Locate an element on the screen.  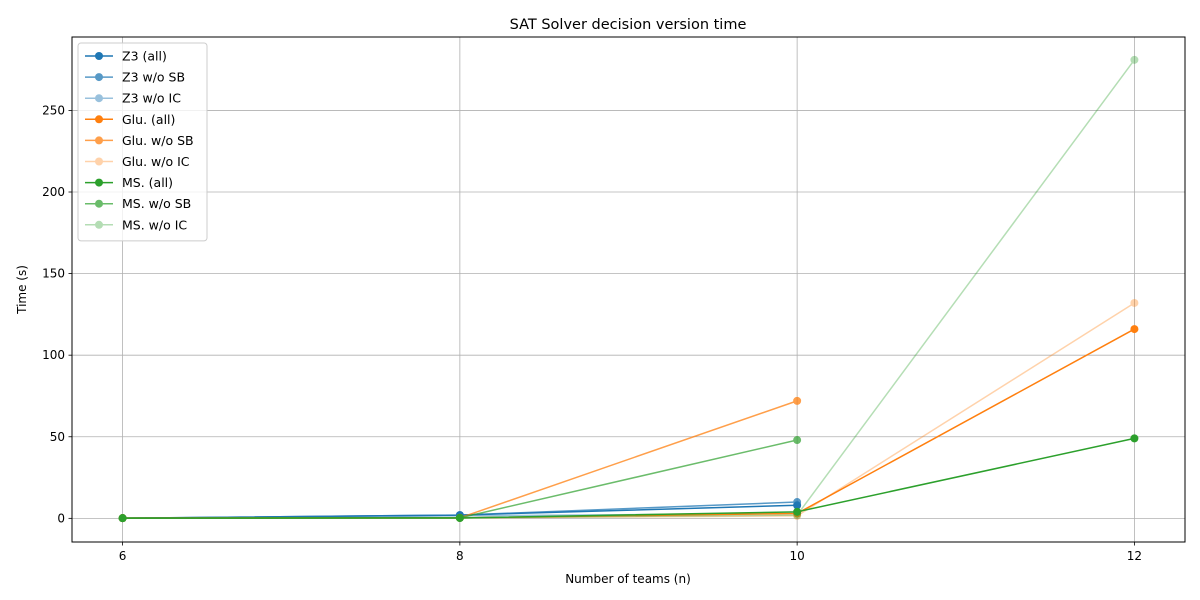
y-tick-label: 0 is located at coordinates (61, 518).